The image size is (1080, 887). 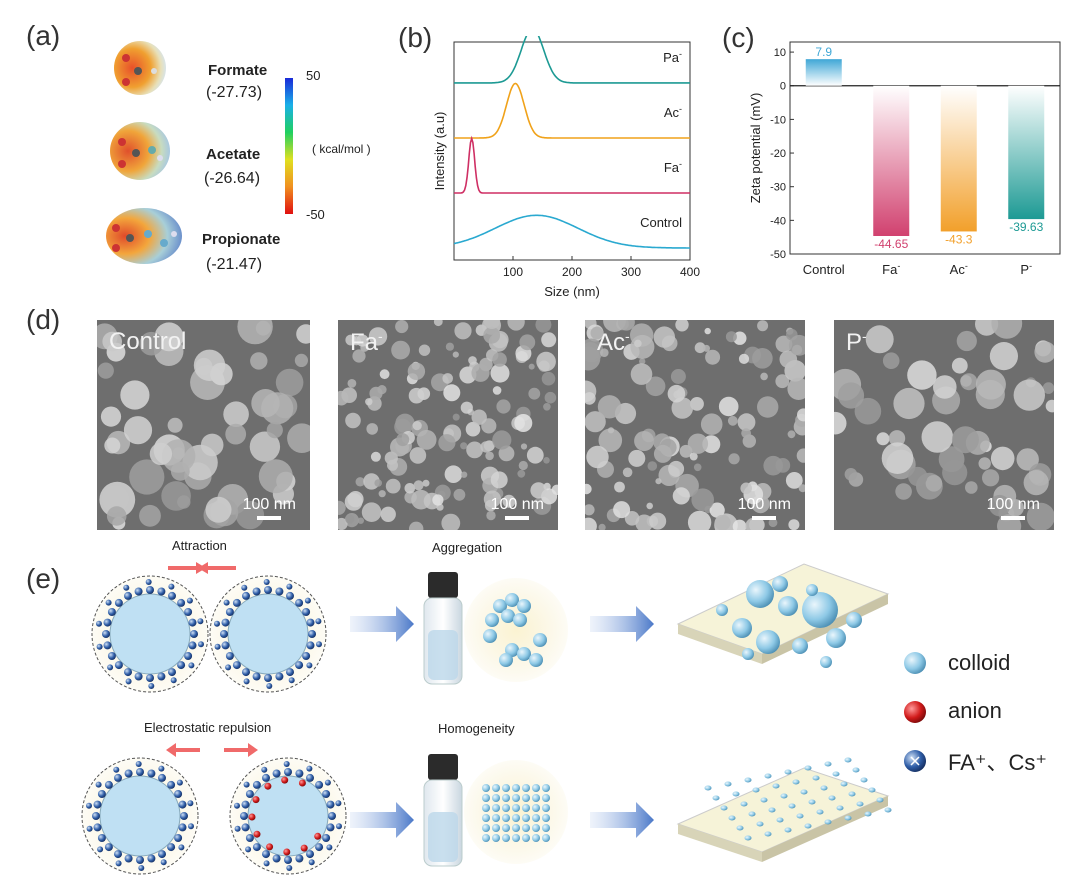 What do you see at coordinates (572, 110) in the screenshot?
I see `series-line-ac-minus` at bounding box center [572, 110].